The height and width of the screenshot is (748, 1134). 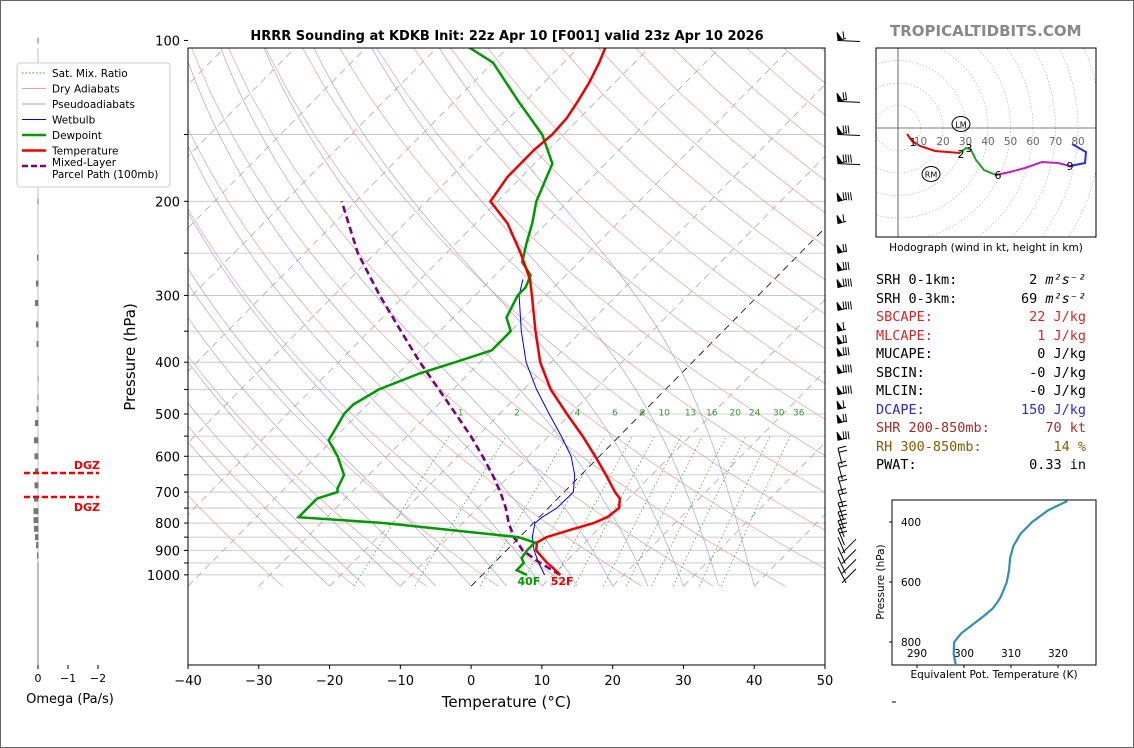 I want to click on stat-number: -0 J/kg, so click(x=1057, y=372).